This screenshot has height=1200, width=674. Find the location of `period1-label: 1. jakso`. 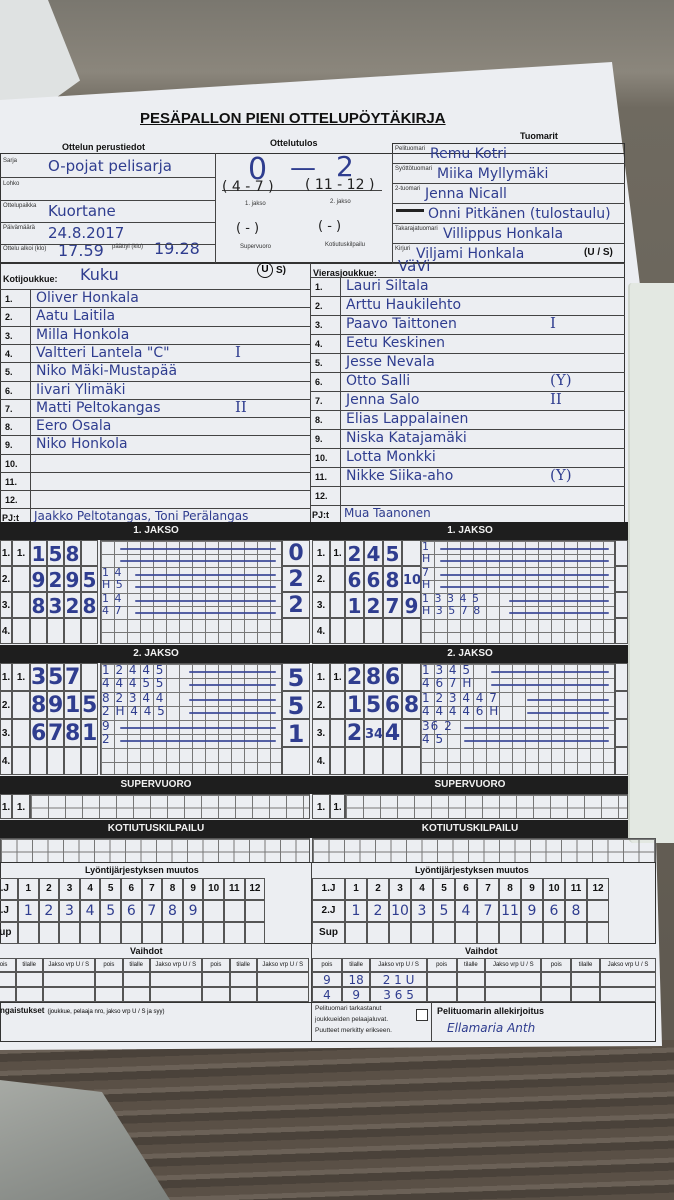

period1-label: 1. jakso is located at coordinates (255, 204).